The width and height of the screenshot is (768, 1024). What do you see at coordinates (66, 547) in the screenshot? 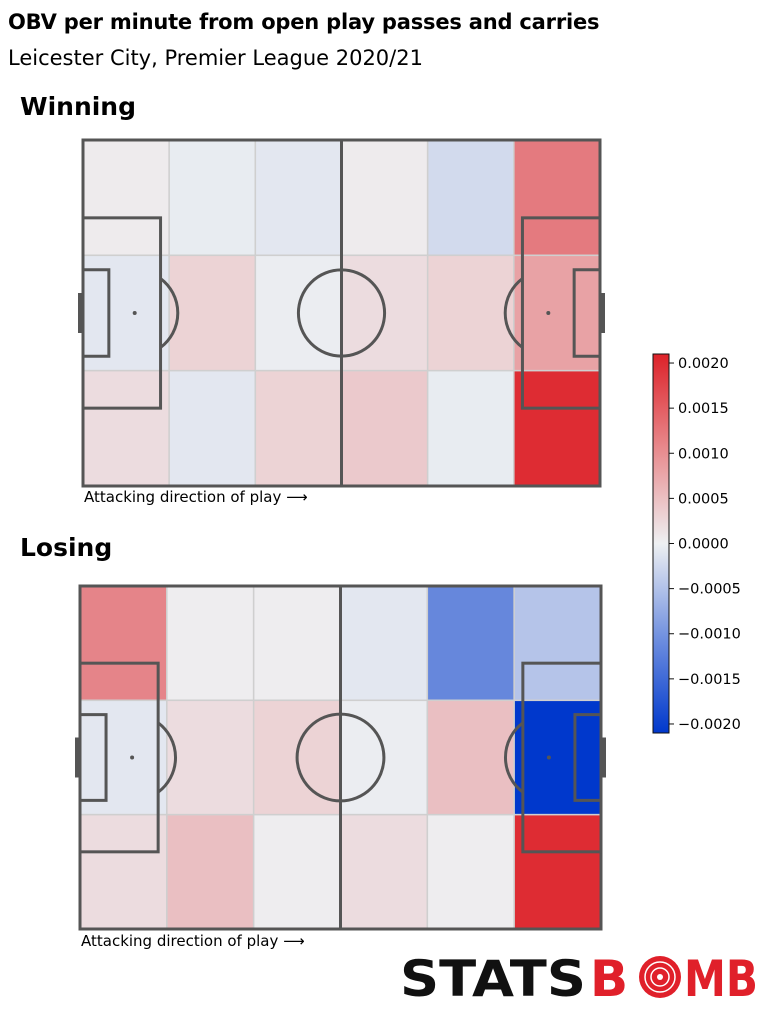
I see `panel-title-losing: Losing` at bounding box center [66, 547].